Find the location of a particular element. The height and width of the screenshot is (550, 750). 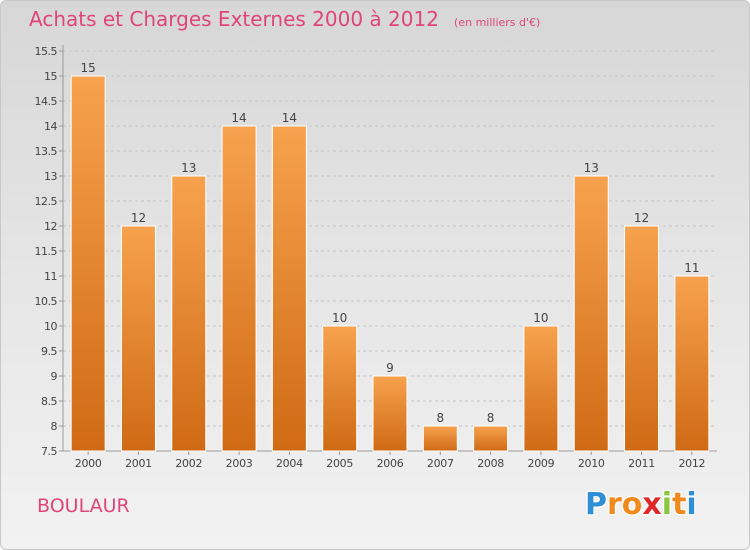

y-tick-label: 8.5 is located at coordinates (49, 401).